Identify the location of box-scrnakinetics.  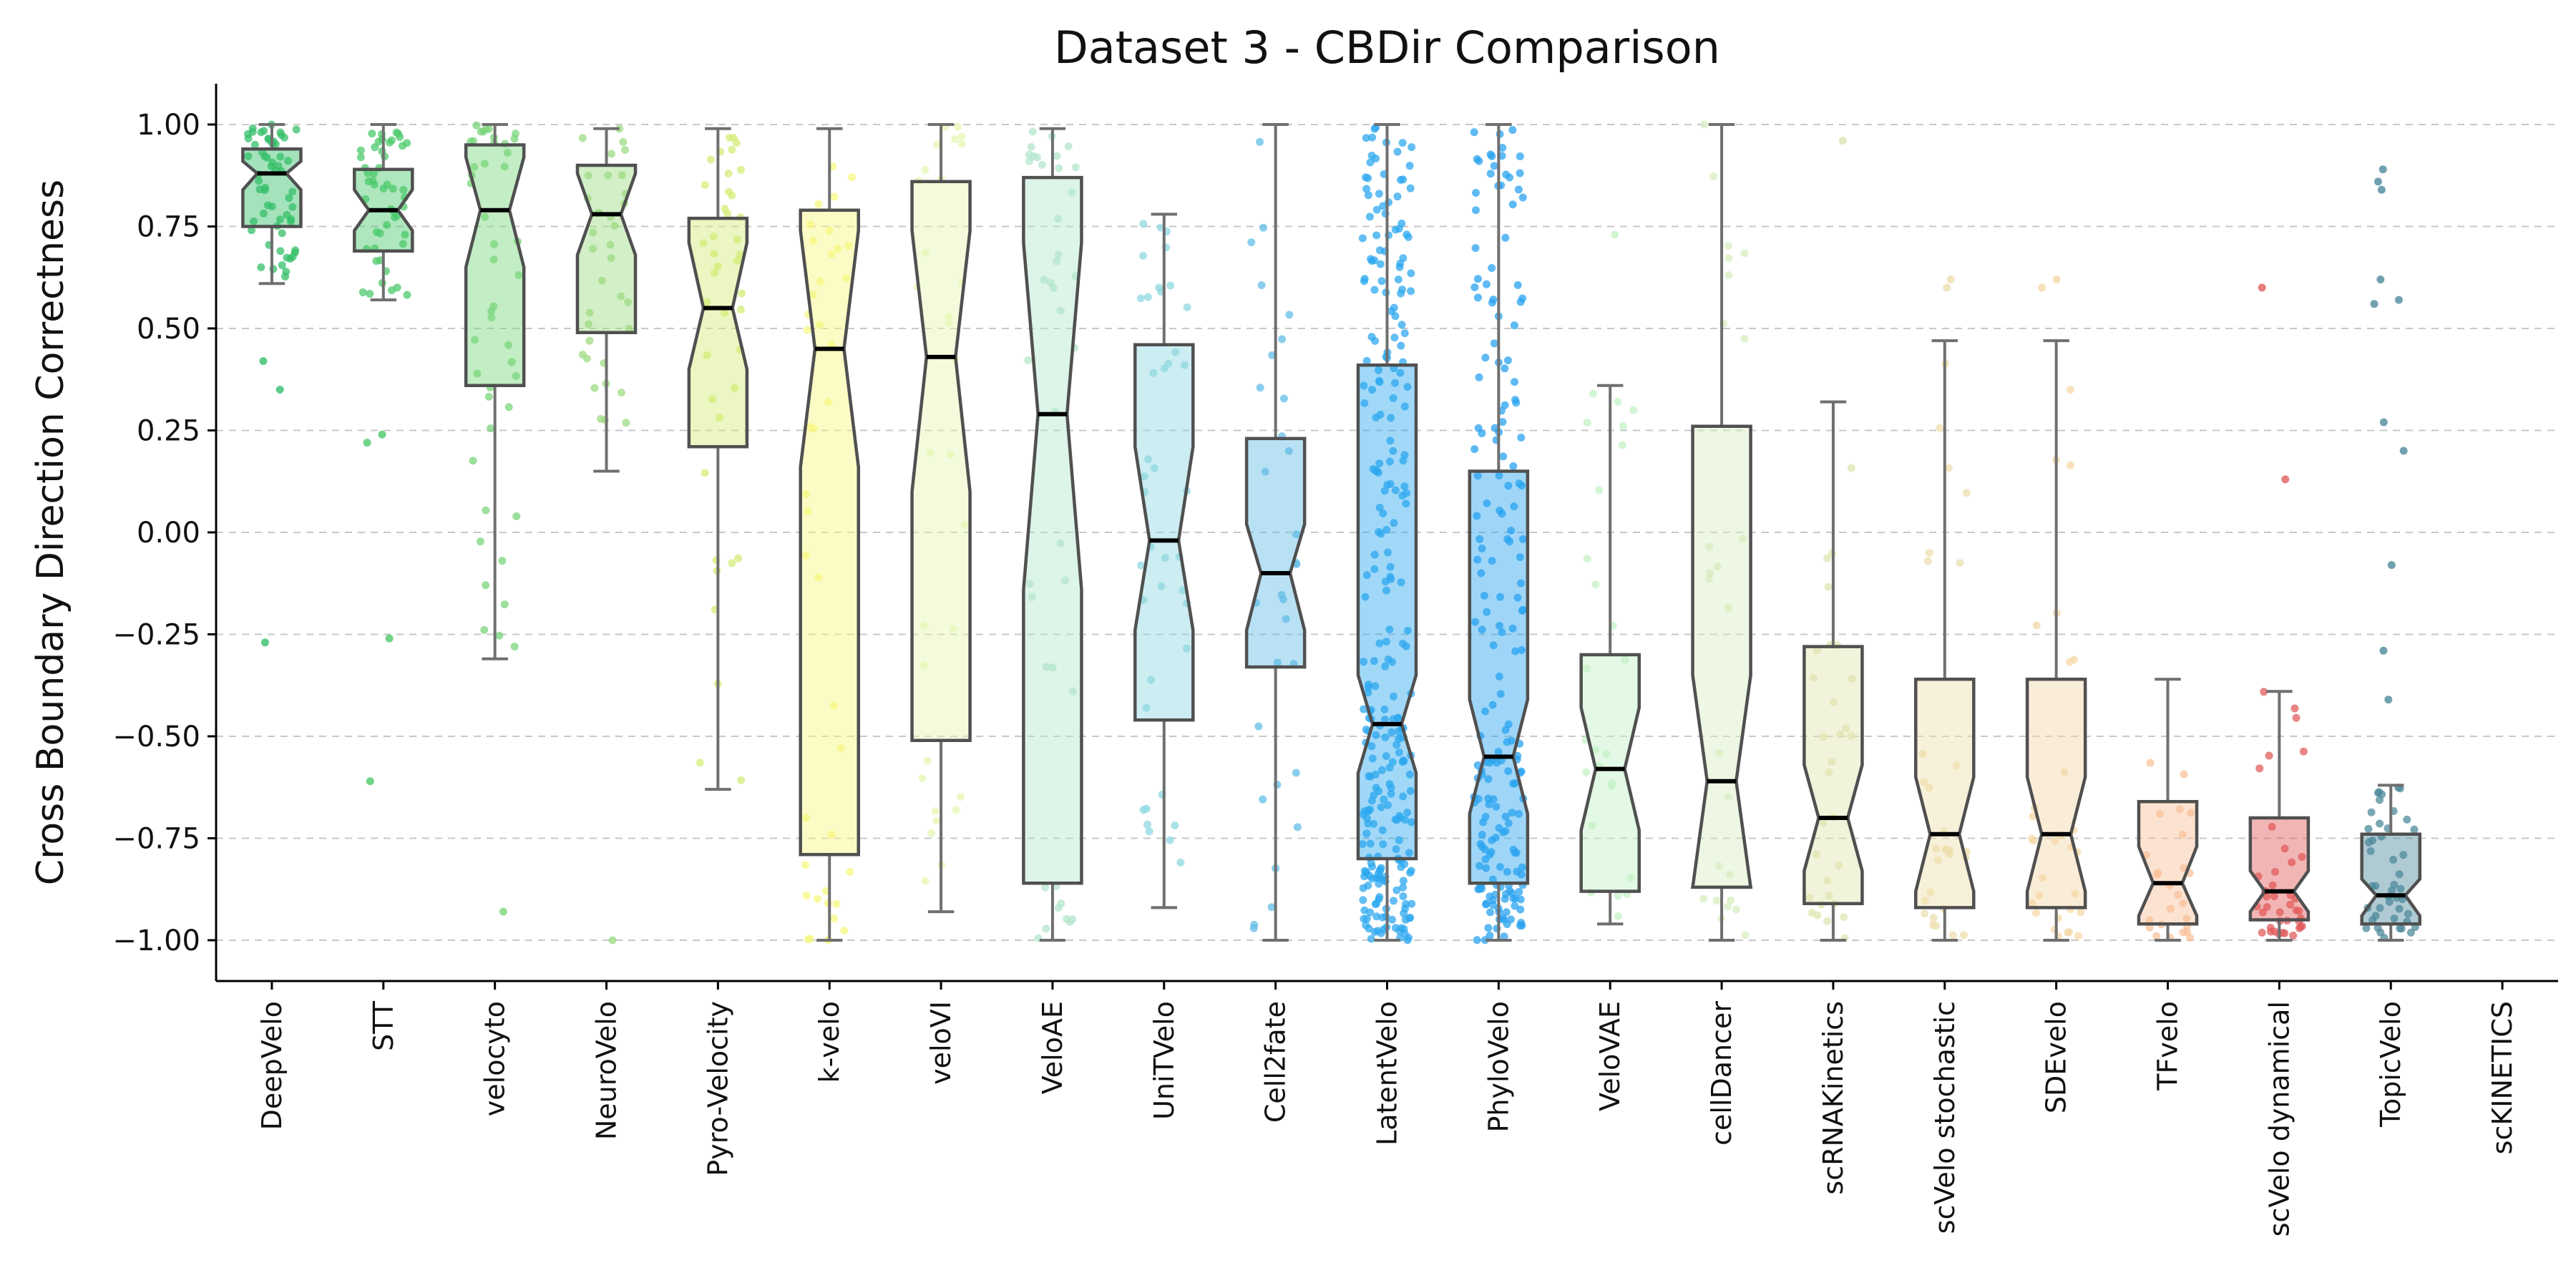
(1833, 775).